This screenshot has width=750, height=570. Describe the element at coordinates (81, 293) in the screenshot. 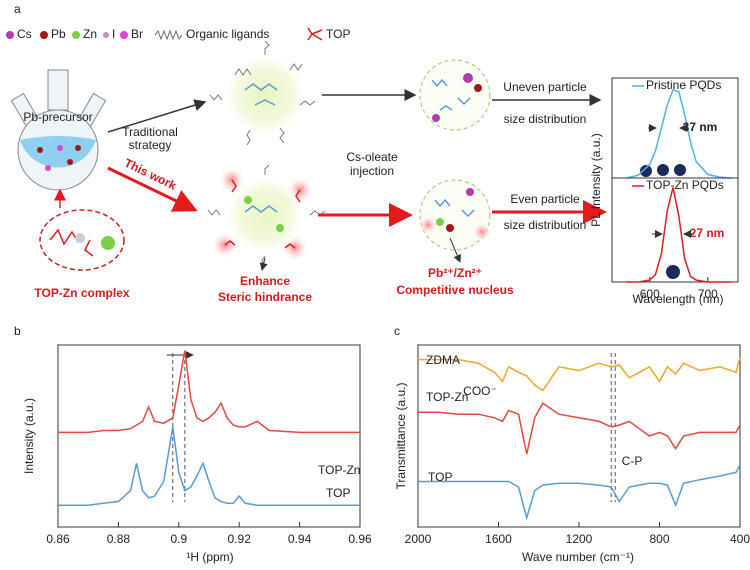

I see `complex-label: TOP-Zn complex` at that location.